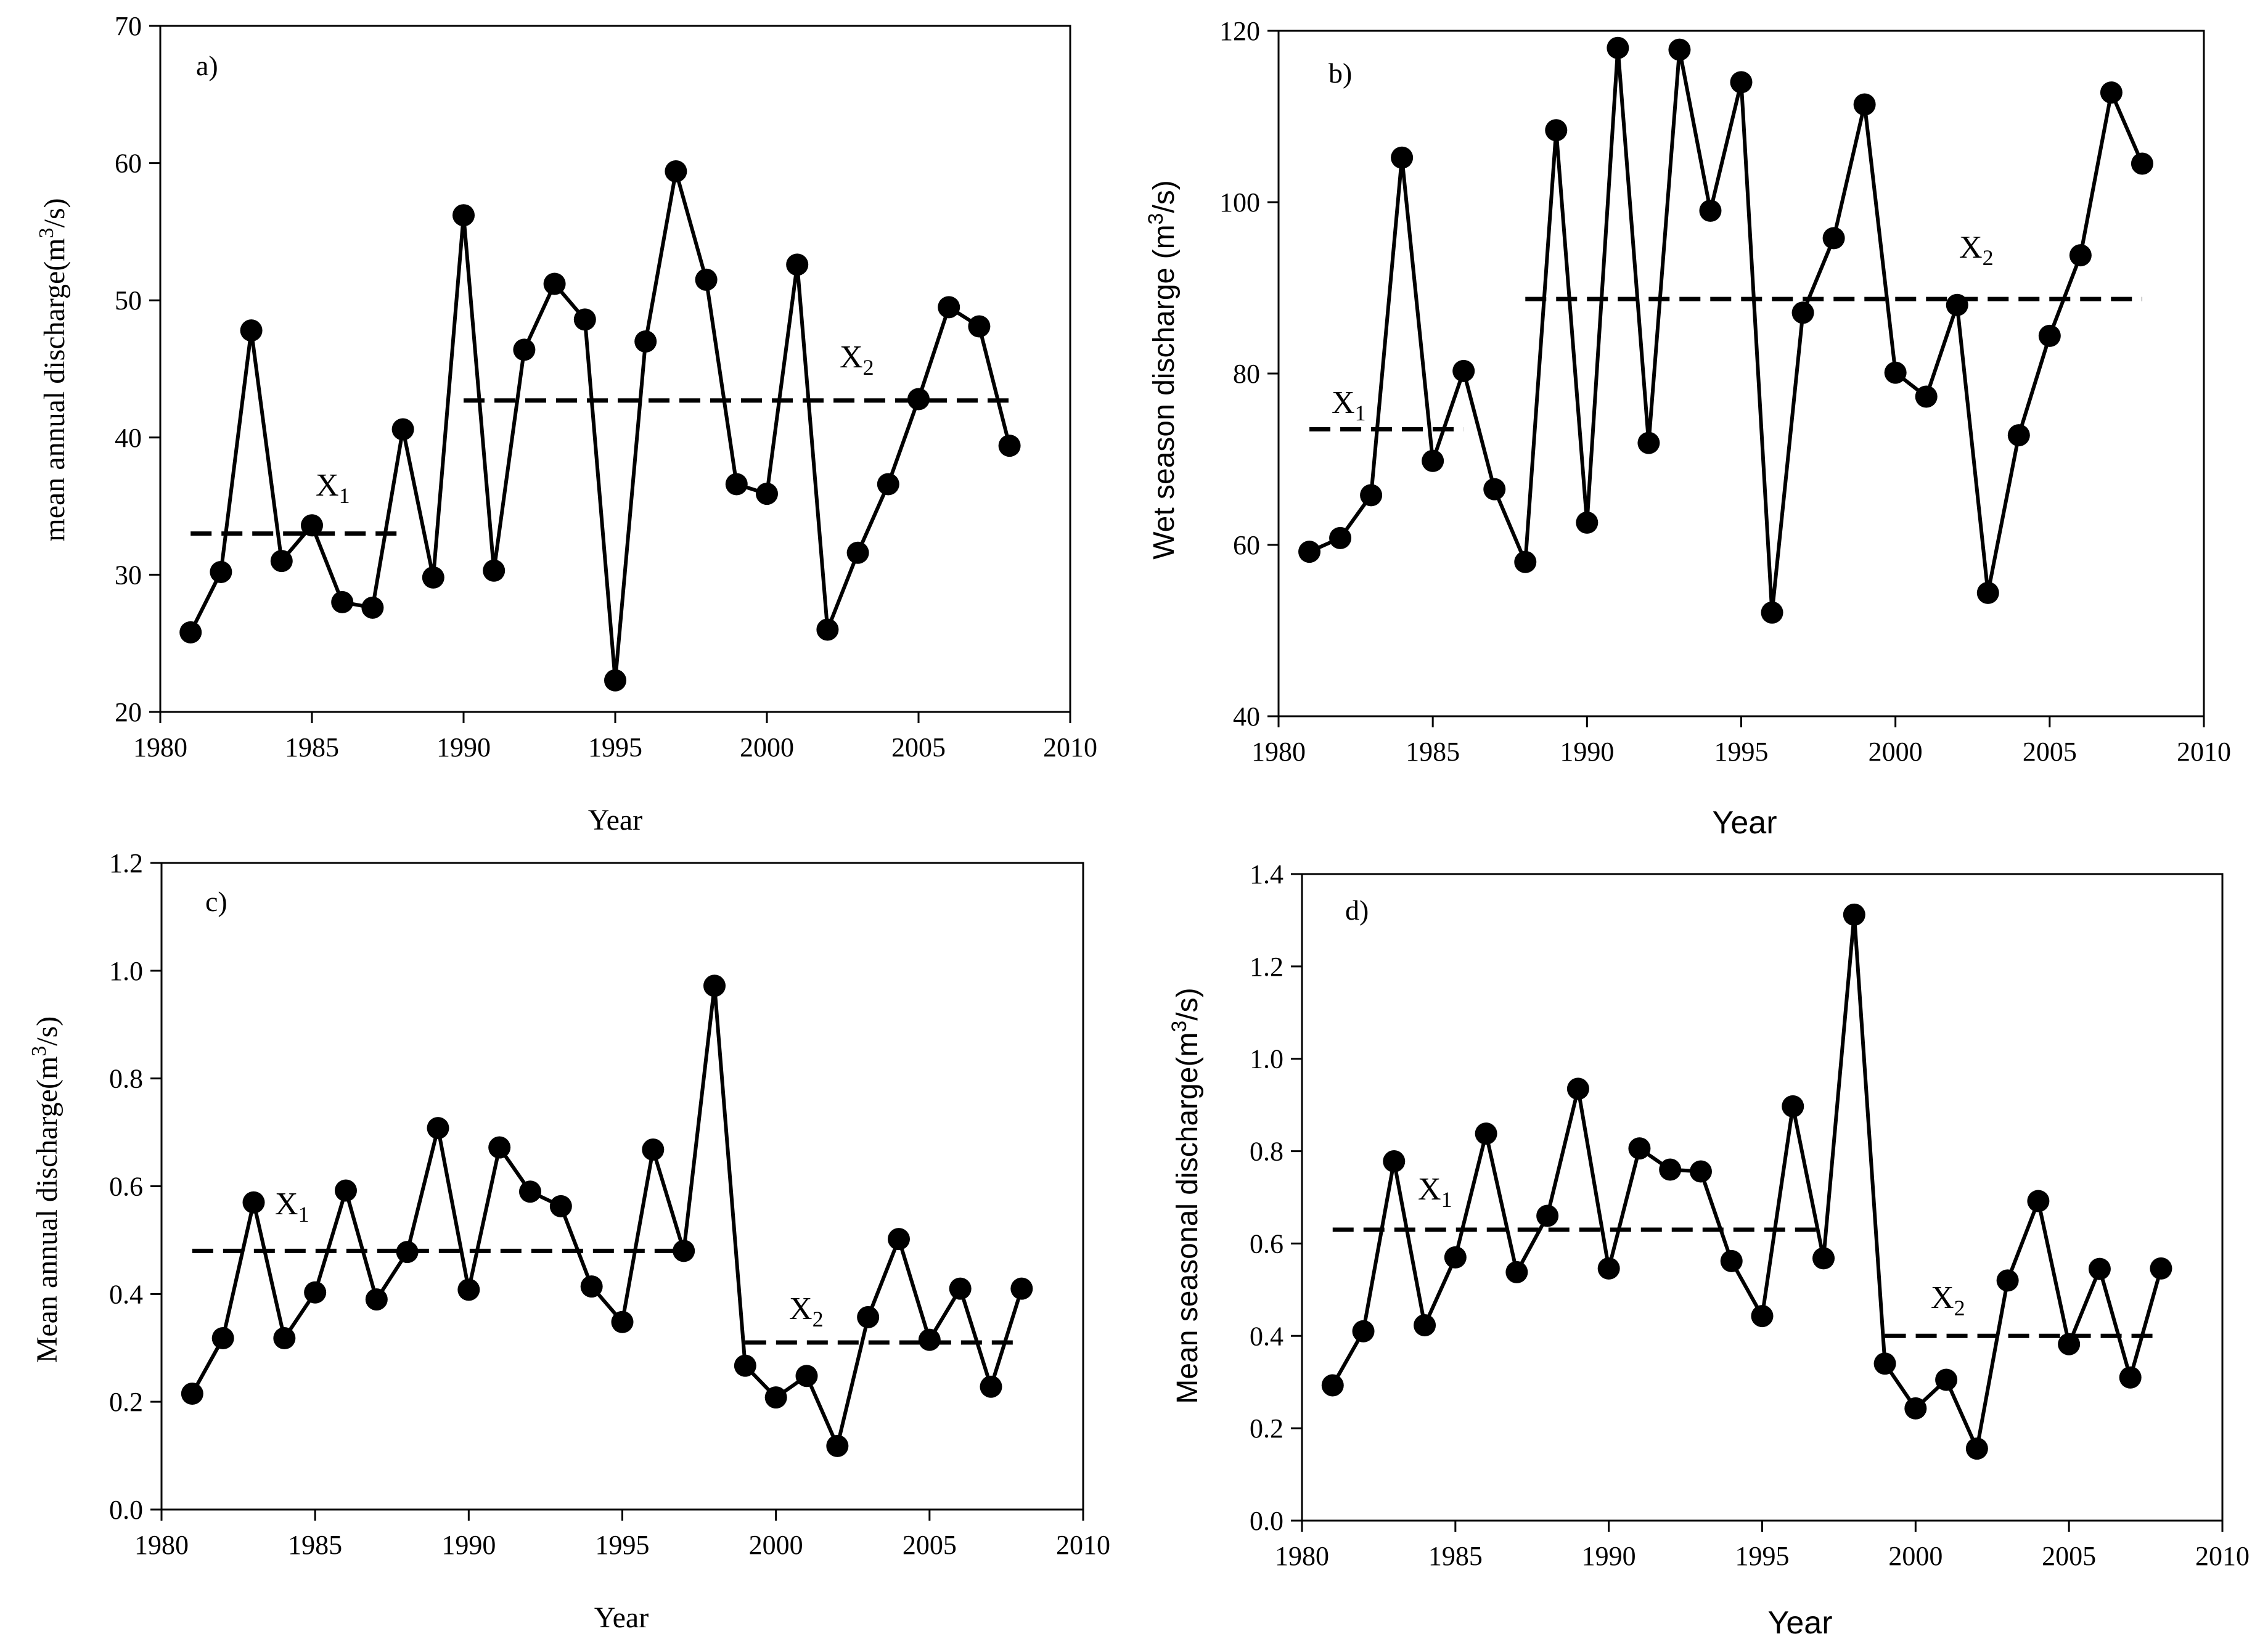 Image resolution: width=2268 pixels, height=1647 pixels. What do you see at coordinates (1267, 1243) in the screenshot?
I see `panel-d-ytick-label: 0.6` at bounding box center [1267, 1243].